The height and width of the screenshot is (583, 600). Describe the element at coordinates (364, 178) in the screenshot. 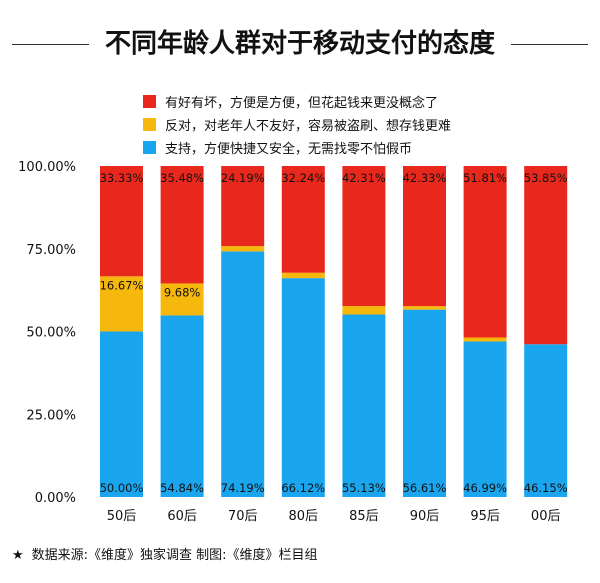

I see `data-label: 42.31%` at that location.